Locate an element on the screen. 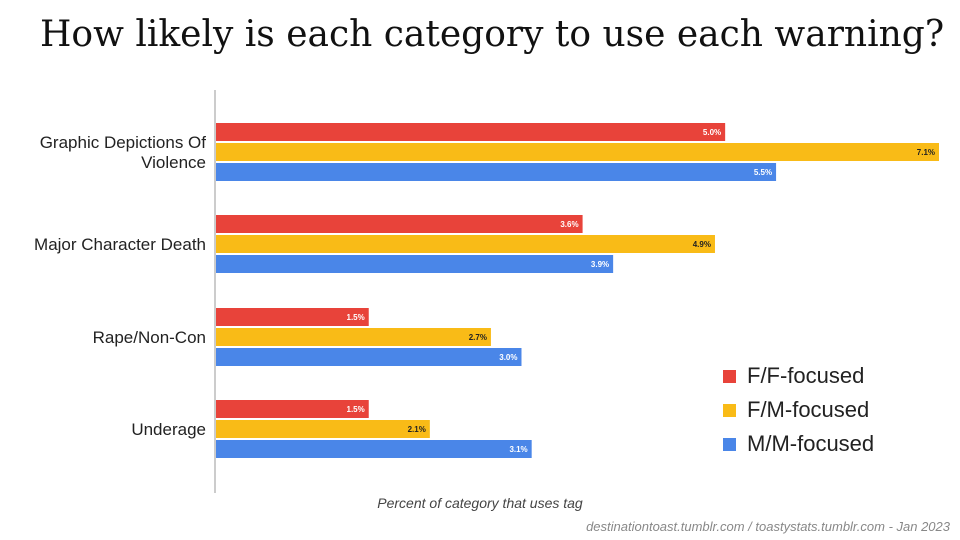 This screenshot has height=540, width=960. bar-data-label: 5.0% is located at coordinates (712, 132).